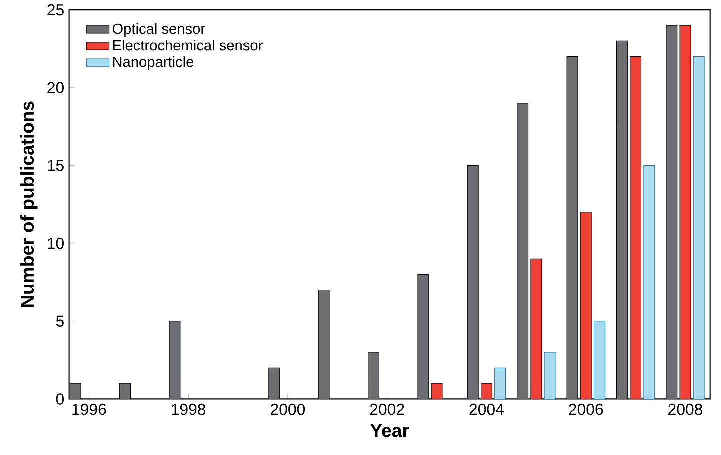 This screenshot has width=721, height=455. What do you see at coordinates (188, 45) in the screenshot?
I see `legend-label: Electrochemical sensor` at bounding box center [188, 45].